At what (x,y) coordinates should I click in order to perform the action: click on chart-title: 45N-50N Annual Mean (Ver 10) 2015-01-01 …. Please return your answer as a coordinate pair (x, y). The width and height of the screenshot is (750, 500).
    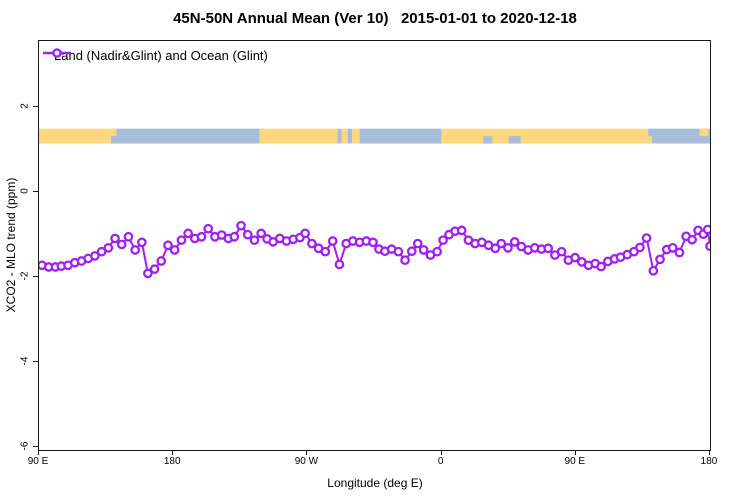
    Looking at the image, I should click on (375, 18).